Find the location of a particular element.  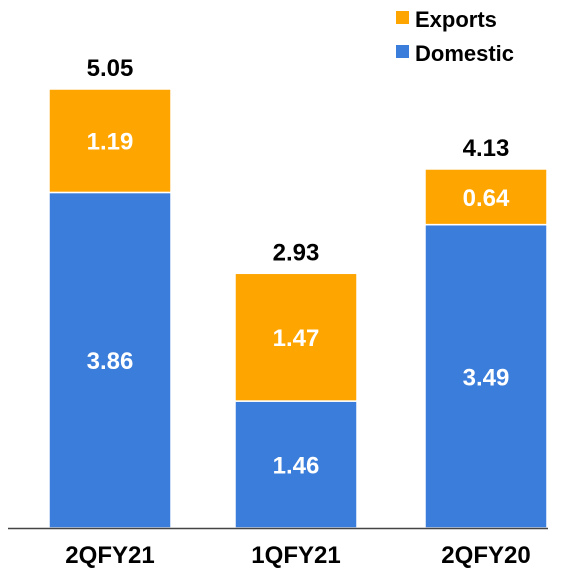

bar-segment-domestic-2qfy21 is located at coordinates (110, 360).